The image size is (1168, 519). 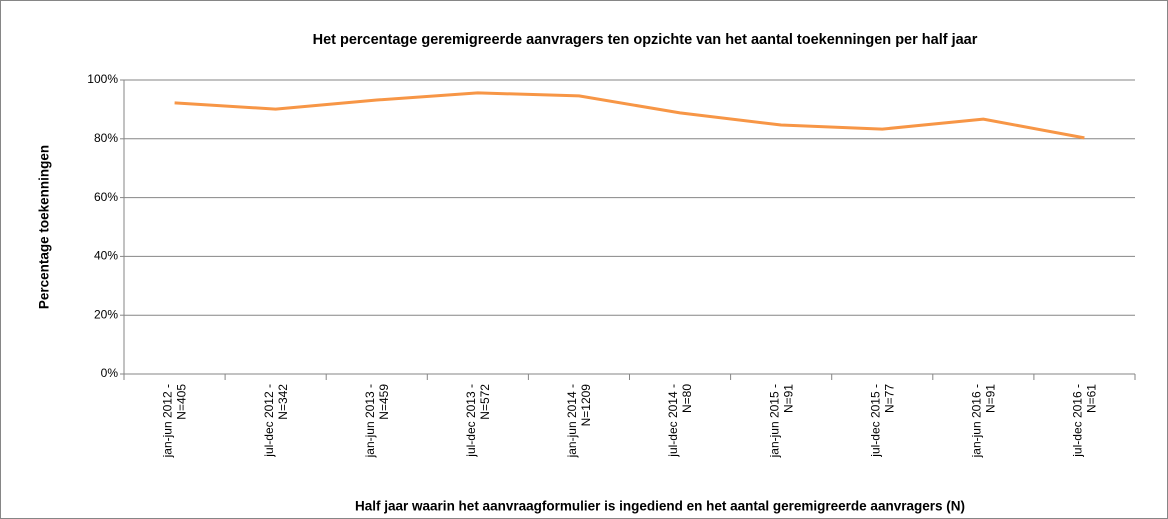 I want to click on x-tick-label: jan-jun 2012 -, so click(x=168, y=421).